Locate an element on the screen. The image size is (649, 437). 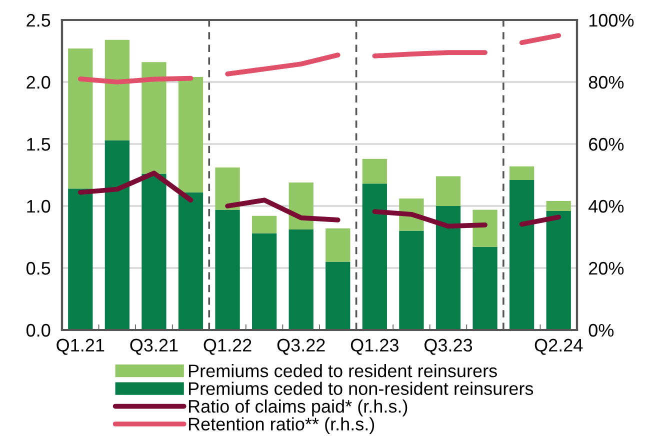
y-tick-label: 1.0 is located at coordinates (38, 206).